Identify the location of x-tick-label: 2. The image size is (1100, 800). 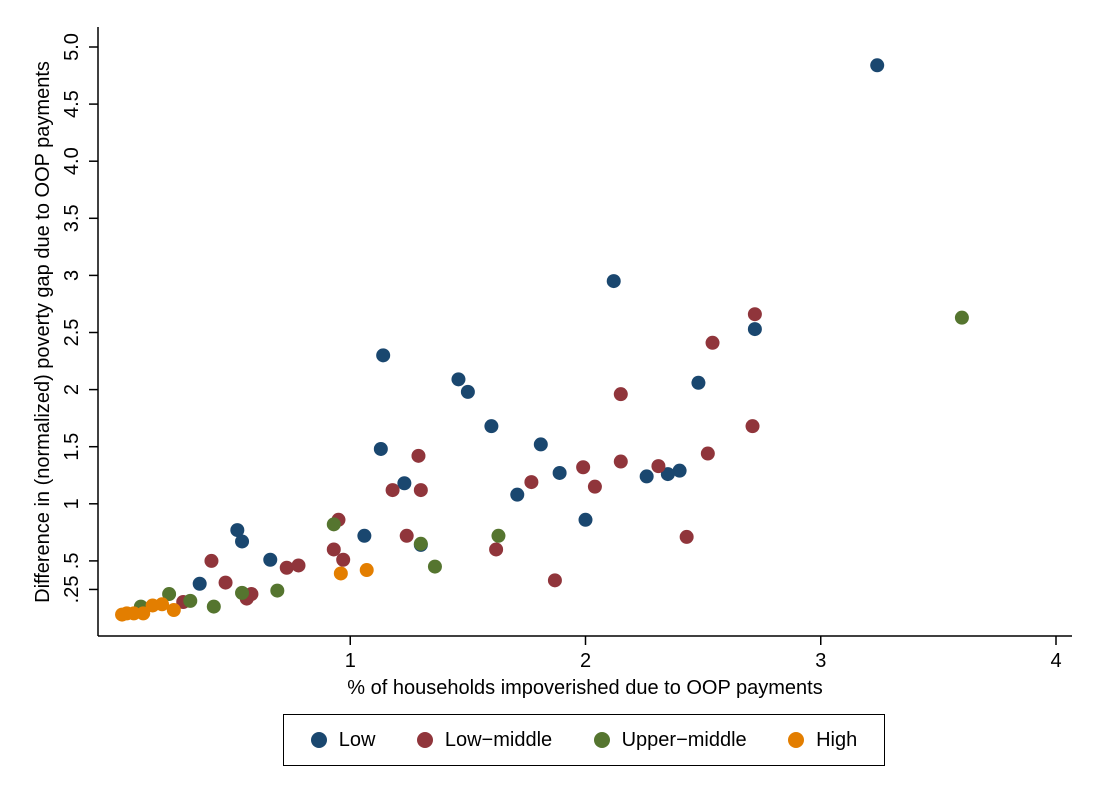
(585, 661).